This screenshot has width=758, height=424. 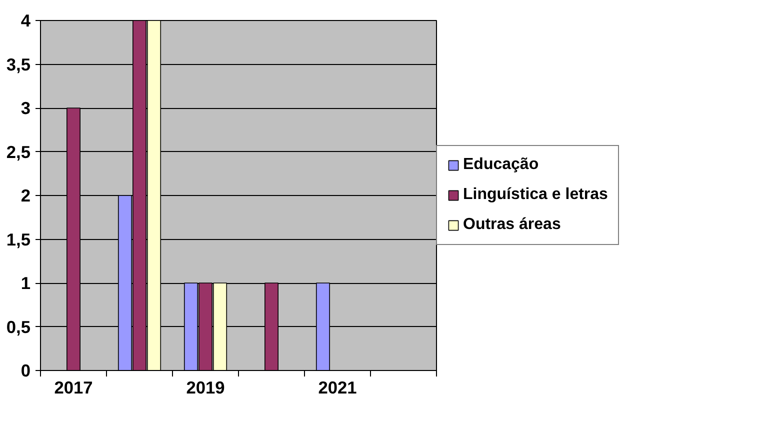 What do you see at coordinates (501, 165) in the screenshot?
I see `legend-label: Educação` at bounding box center [501, 165].